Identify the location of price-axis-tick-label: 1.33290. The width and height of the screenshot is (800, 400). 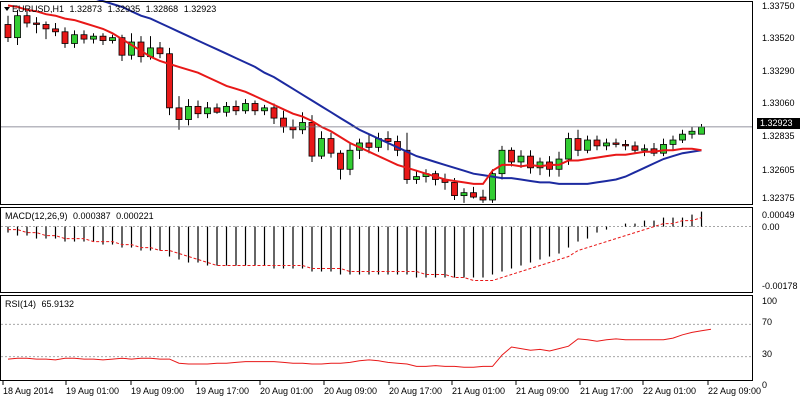
(778, 71).